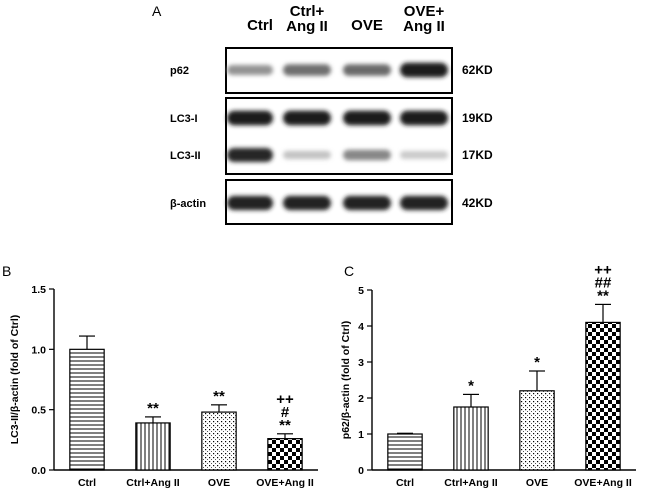  Describe the element at coordinates (471, 385) in the screenshot. I see `significance-ctrl-ang-ii: *` at that location.